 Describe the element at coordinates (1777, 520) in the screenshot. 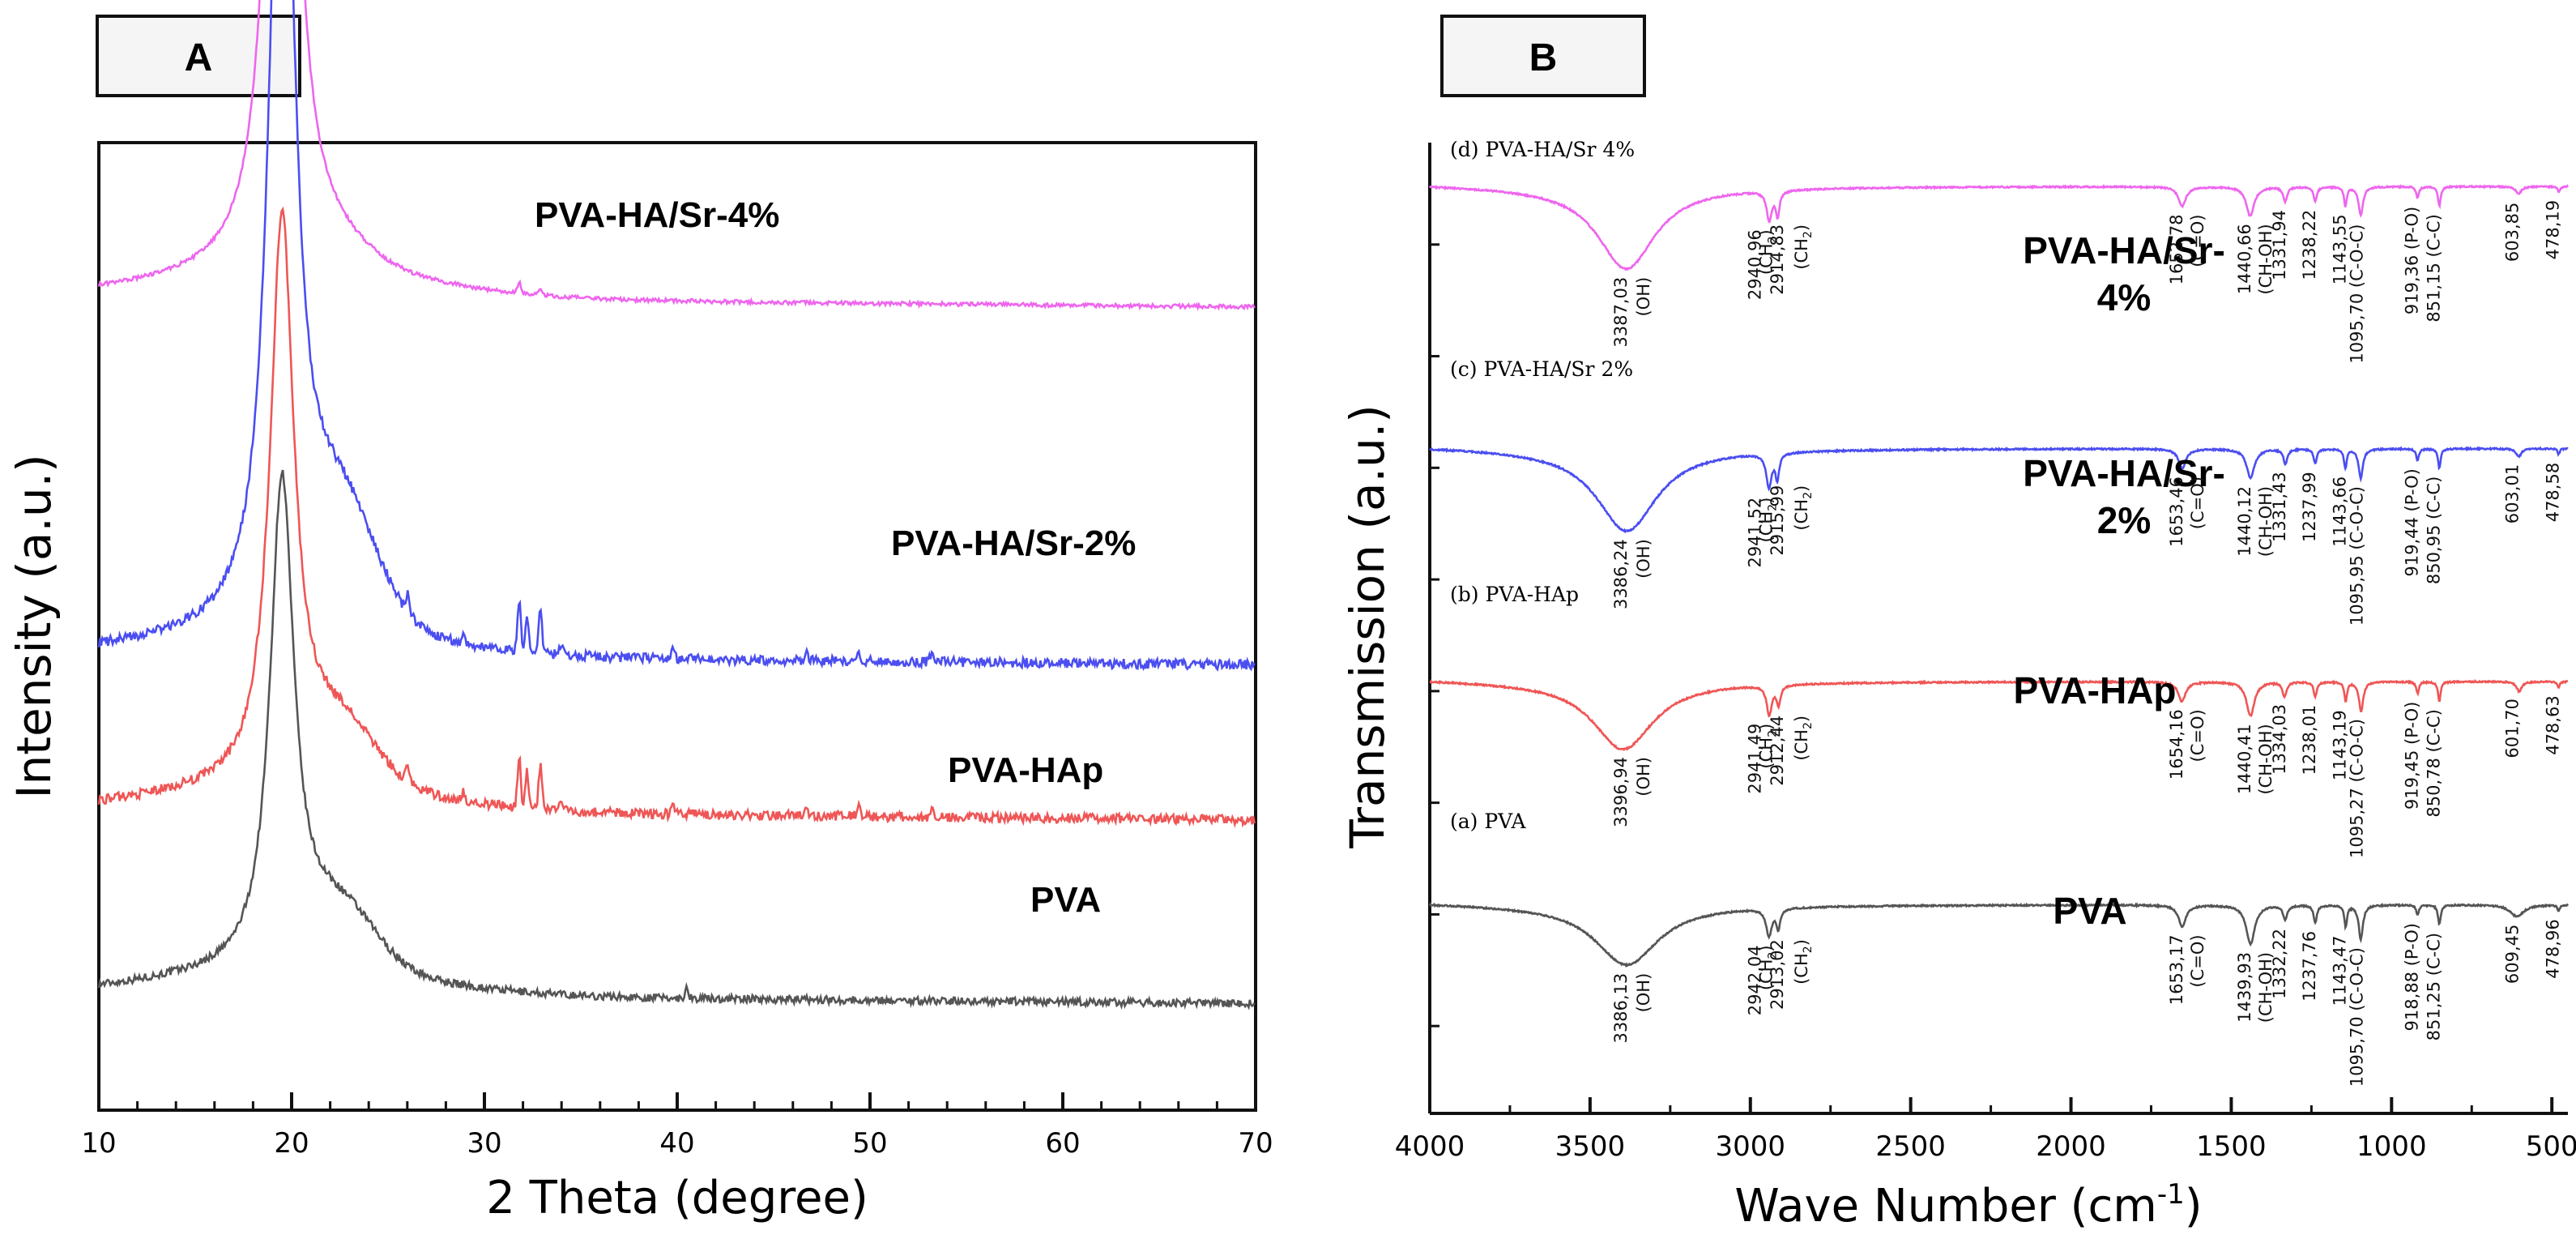

I see `b-peak-label: 2915,99` at that location.